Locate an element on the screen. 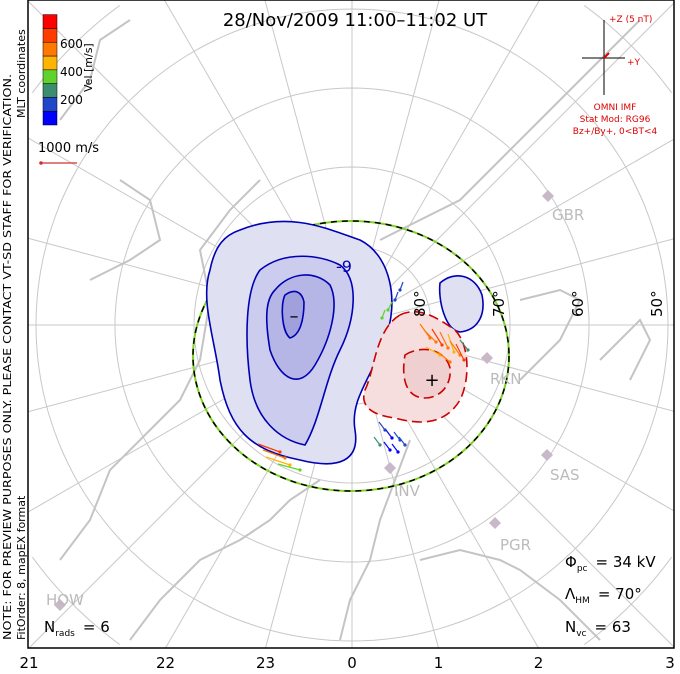 The image size is (680, 674). imf-y-label: +Y is located at coordinates (634, 63).